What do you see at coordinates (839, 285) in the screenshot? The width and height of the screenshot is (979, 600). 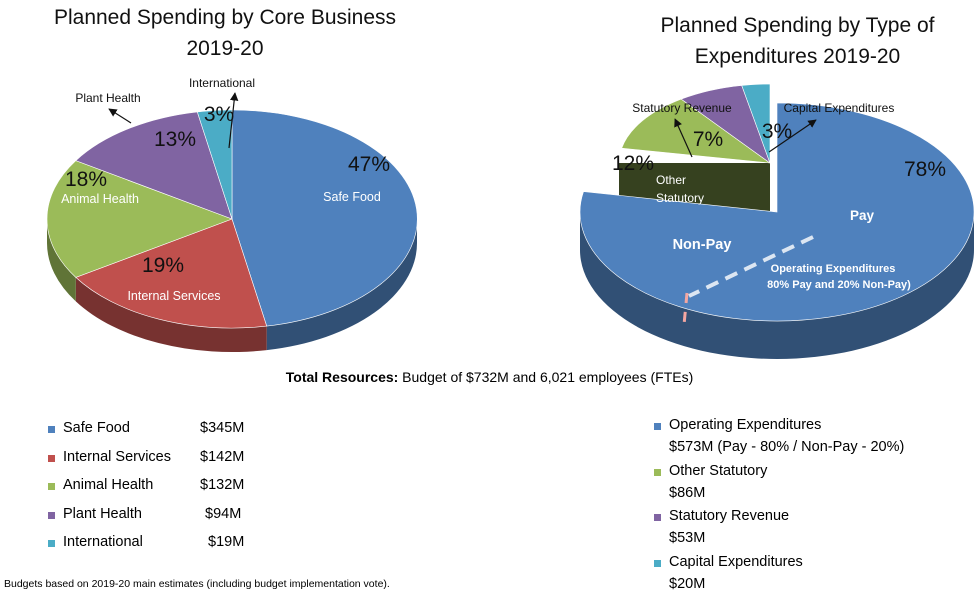 I see `operating-note-line2: 80% Pay and 20% Non-Pay)` at bounding box center [839, 285].